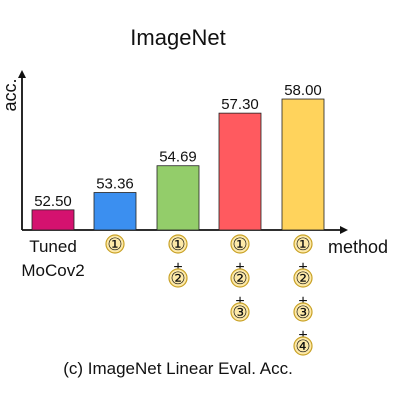  I want to click on tick-plus-4-5: +, so click(302, 335).